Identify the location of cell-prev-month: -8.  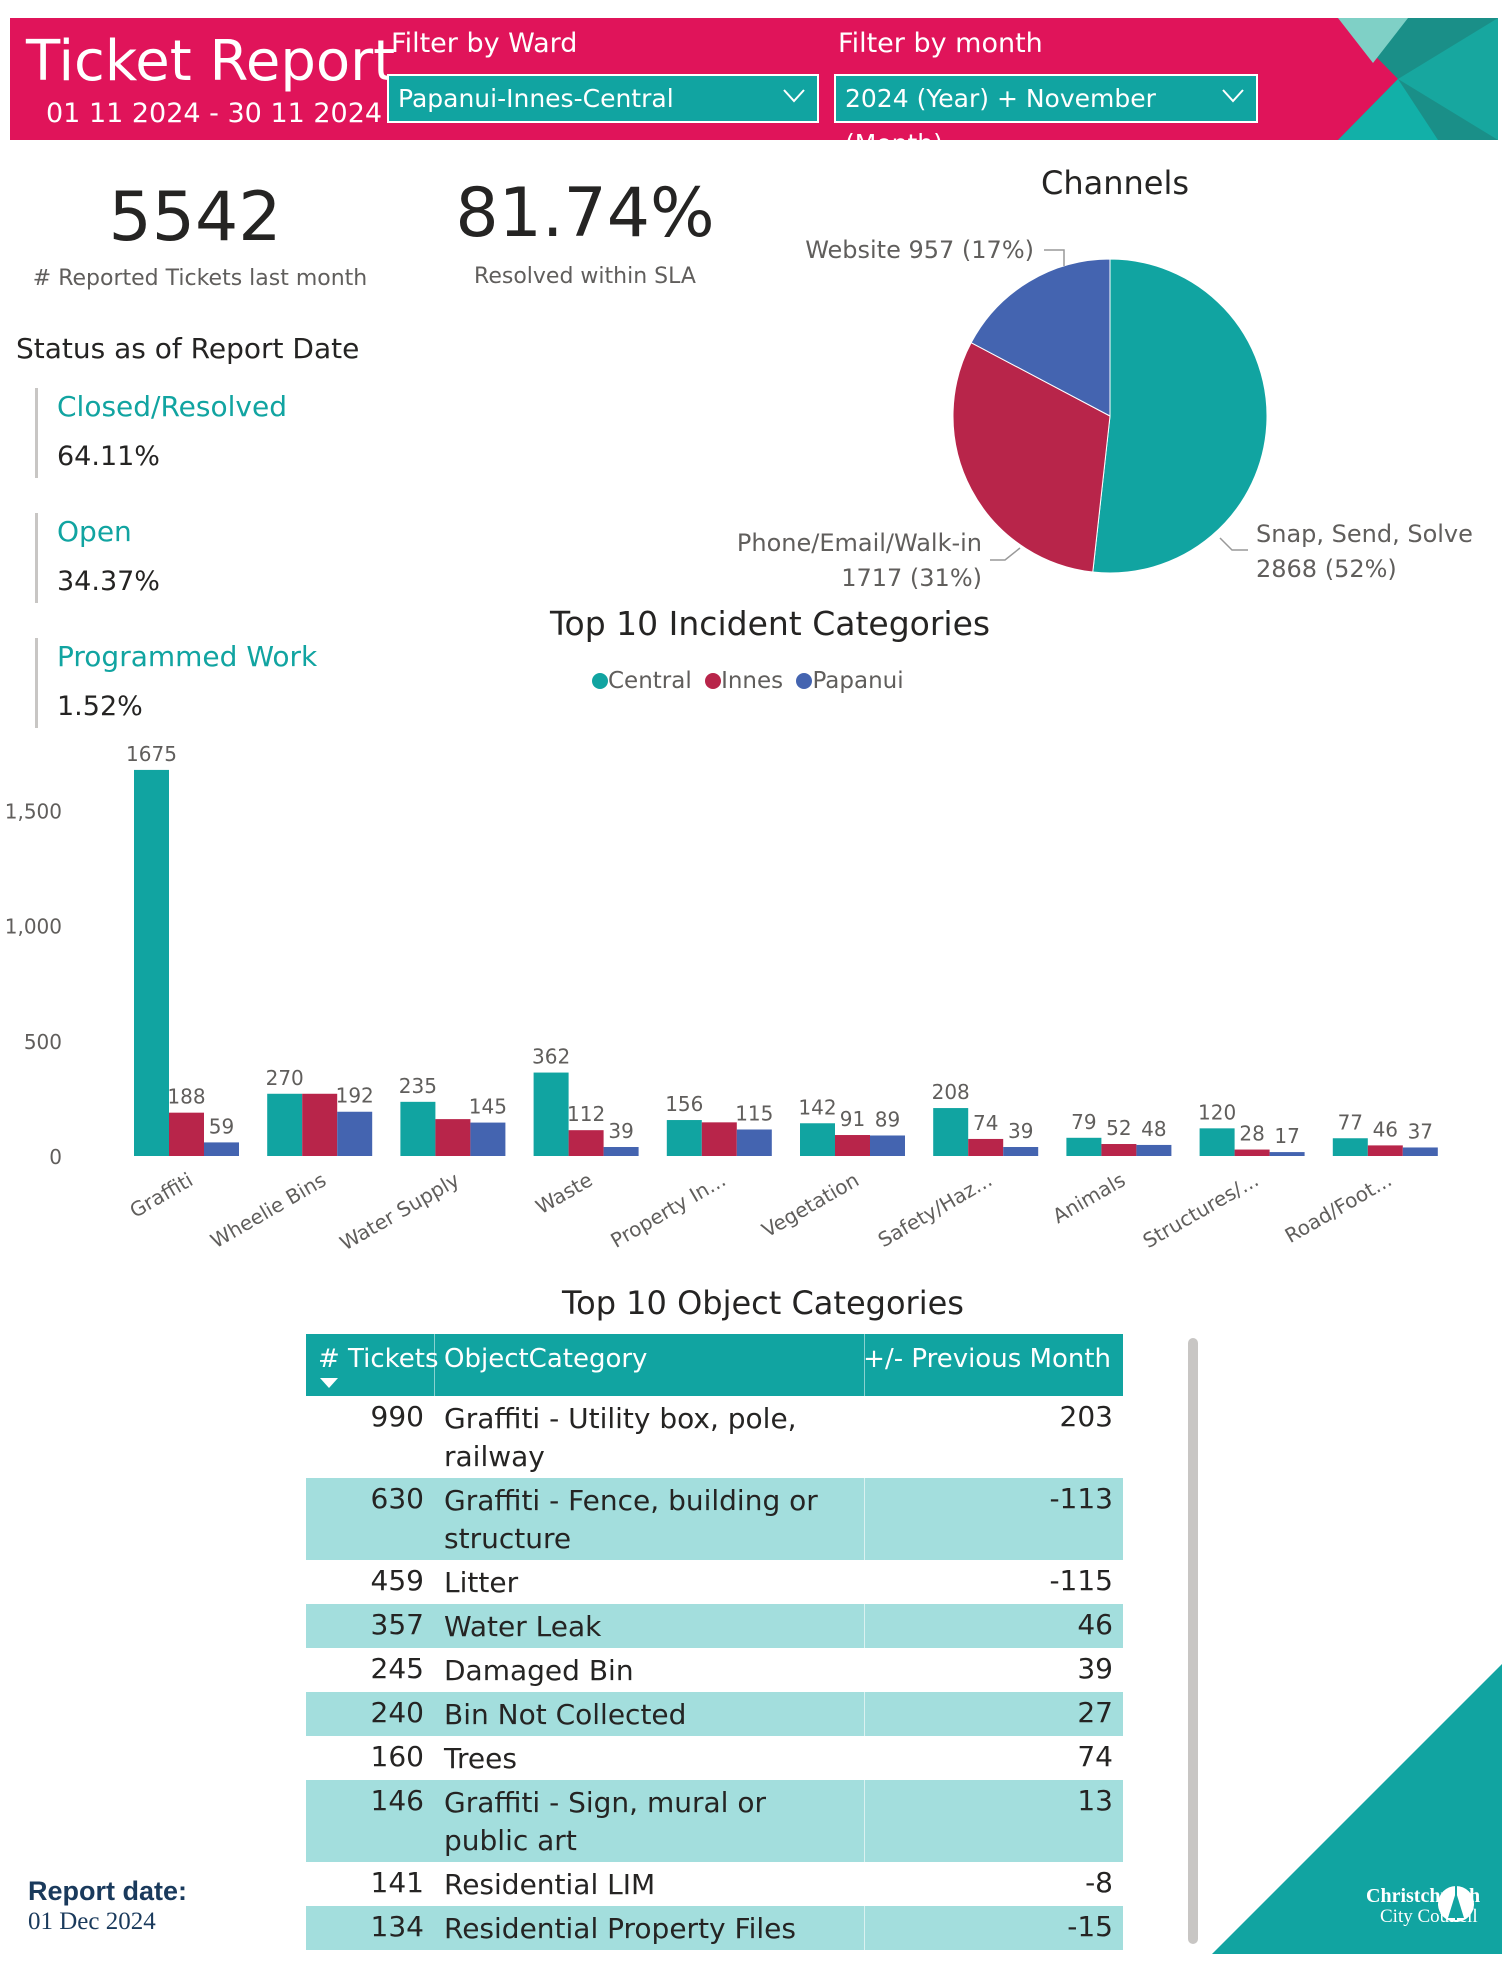
(1099, 1882).